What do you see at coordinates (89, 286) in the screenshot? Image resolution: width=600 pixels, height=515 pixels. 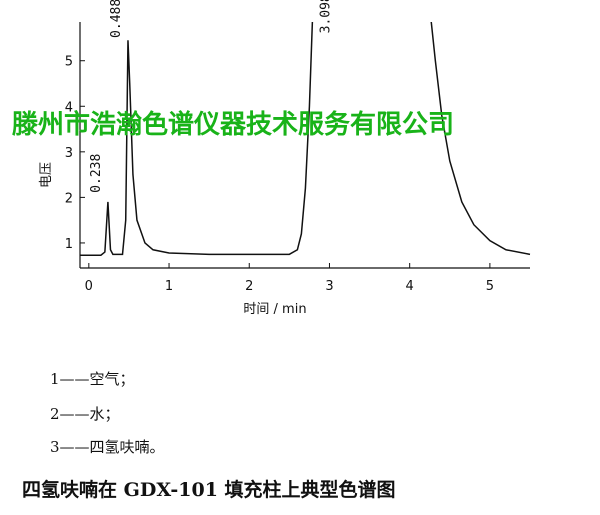 I see `x-tick-label: 0` at bounding box center [89, 286].